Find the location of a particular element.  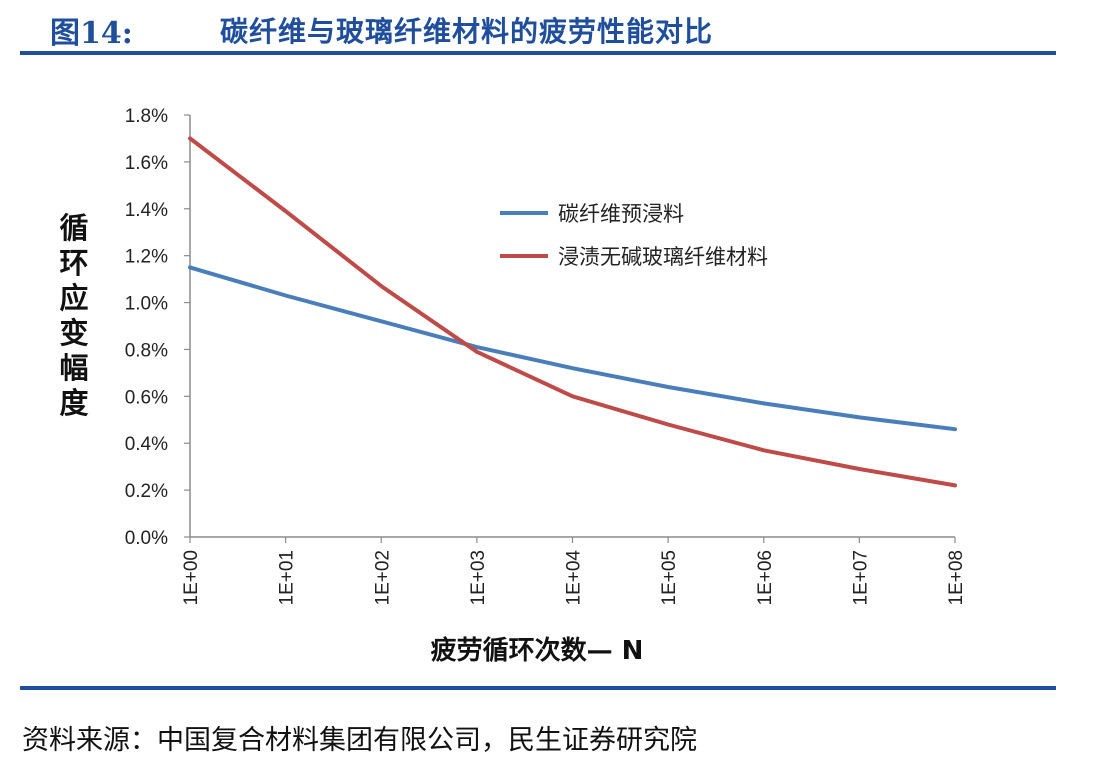

y-tick-label: 1.2% is located at coordinates (146, 257).